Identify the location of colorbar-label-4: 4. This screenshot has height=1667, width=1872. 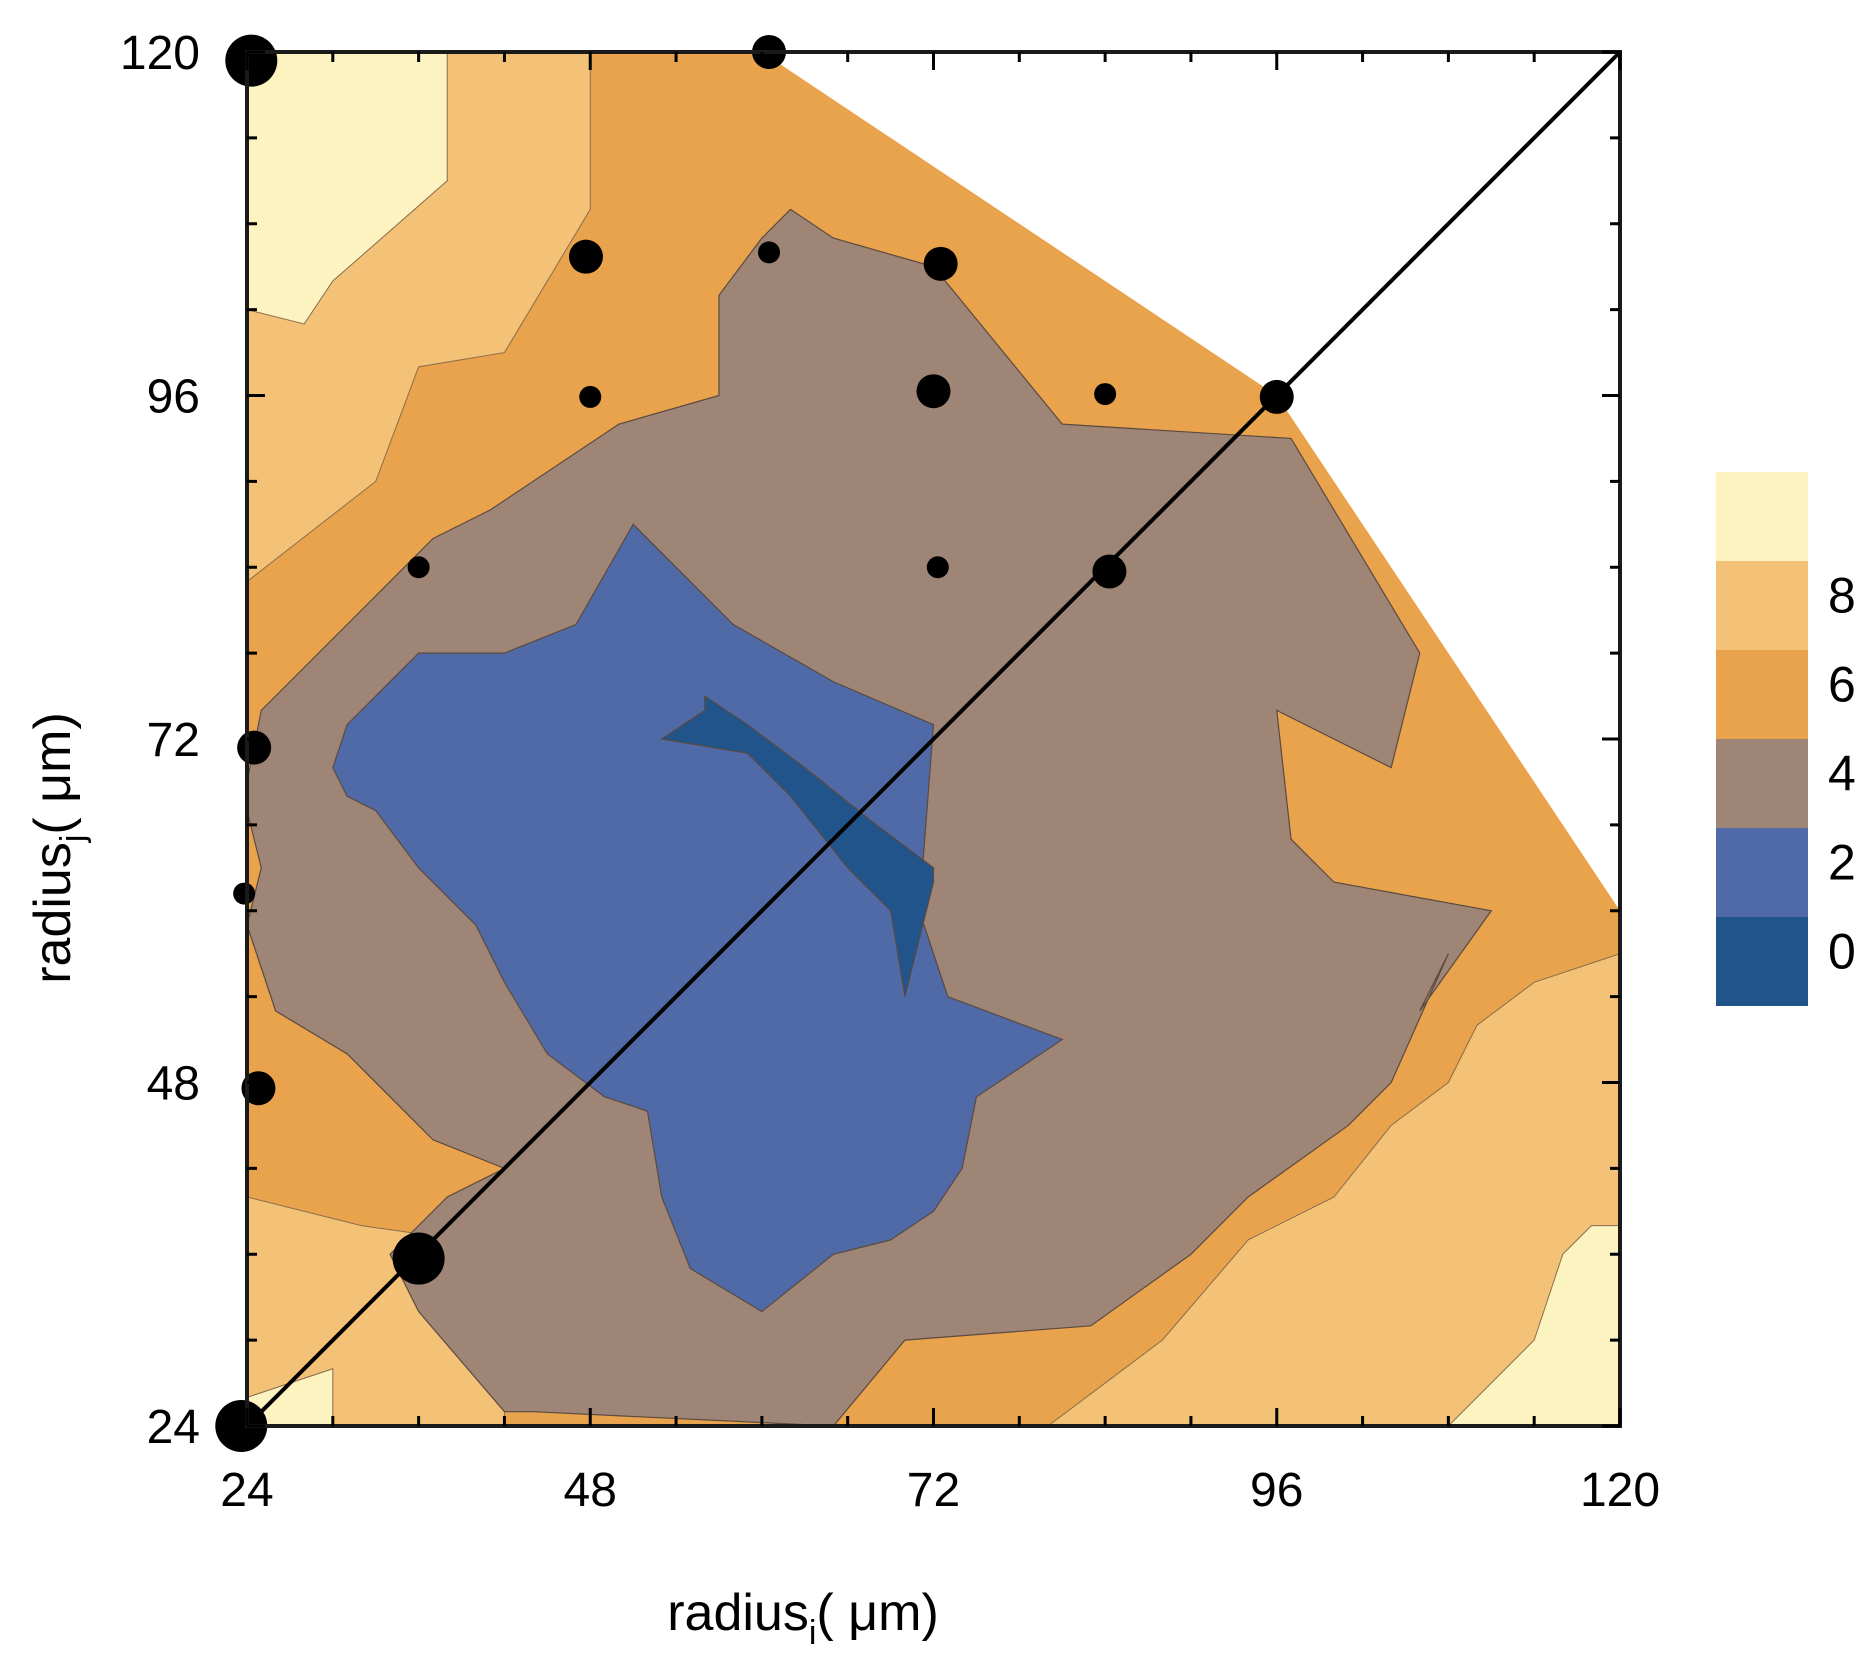
(1842, 774).